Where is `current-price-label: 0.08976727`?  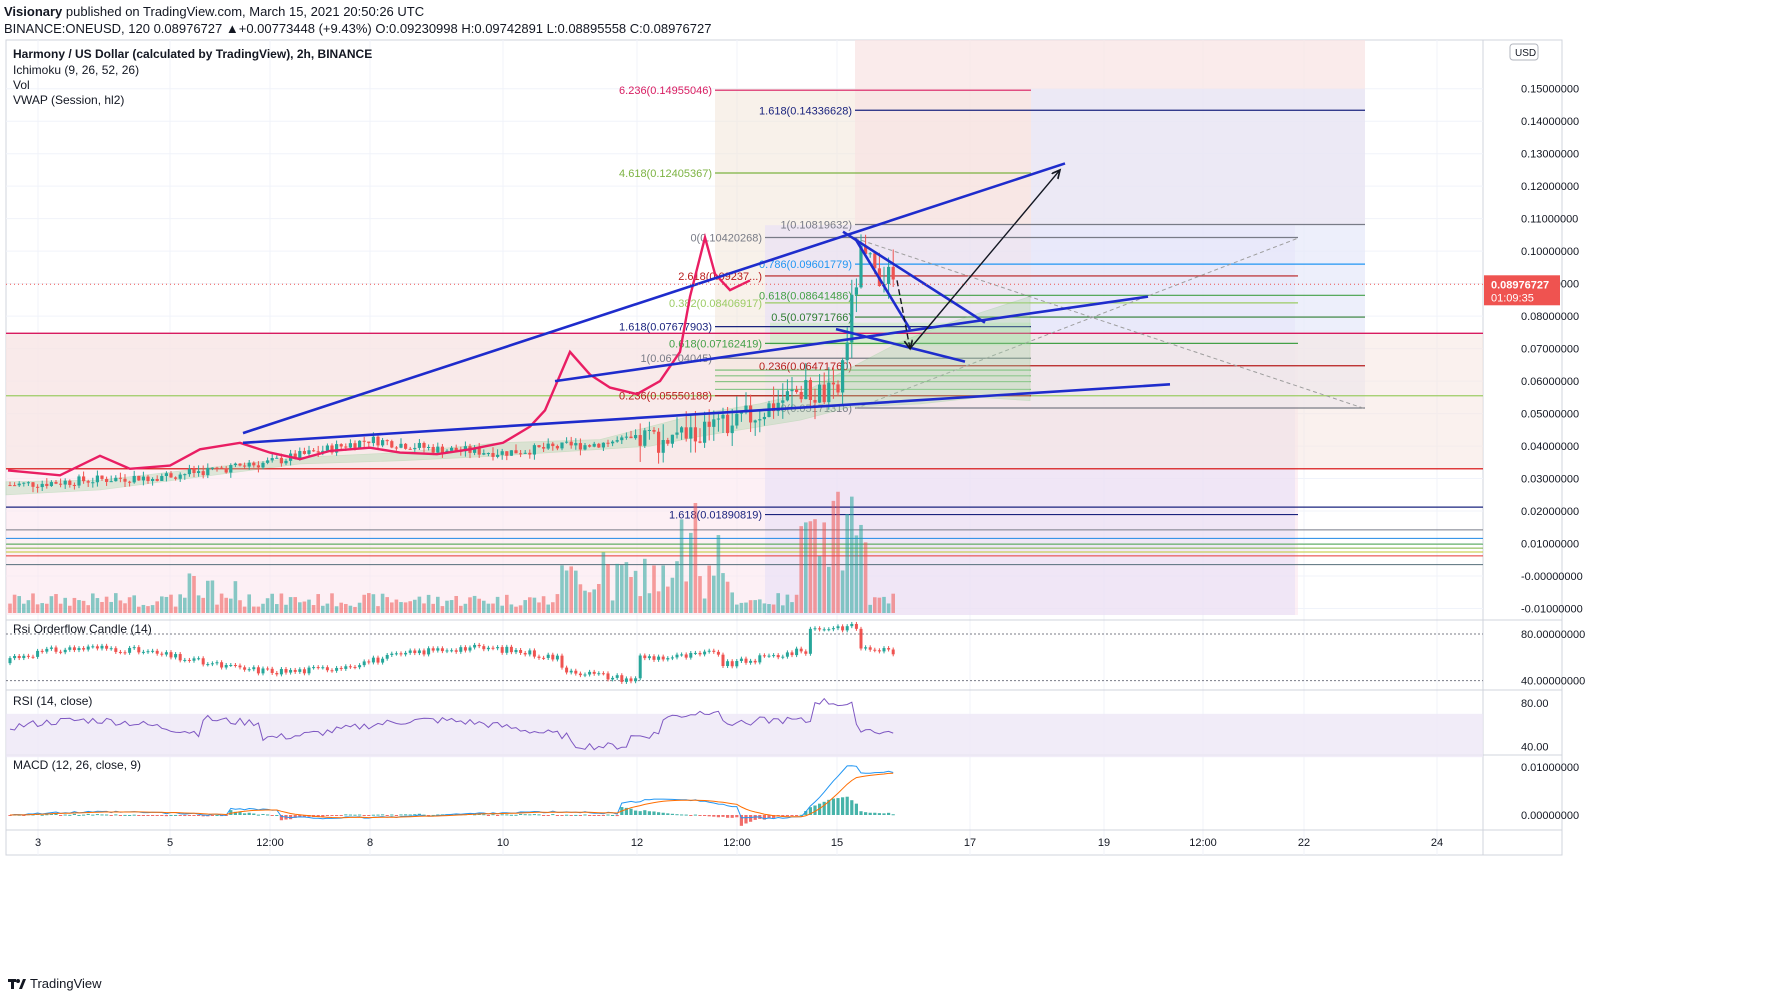 current-price-label: 0.08976727 is located at coordinates (1520, 285).